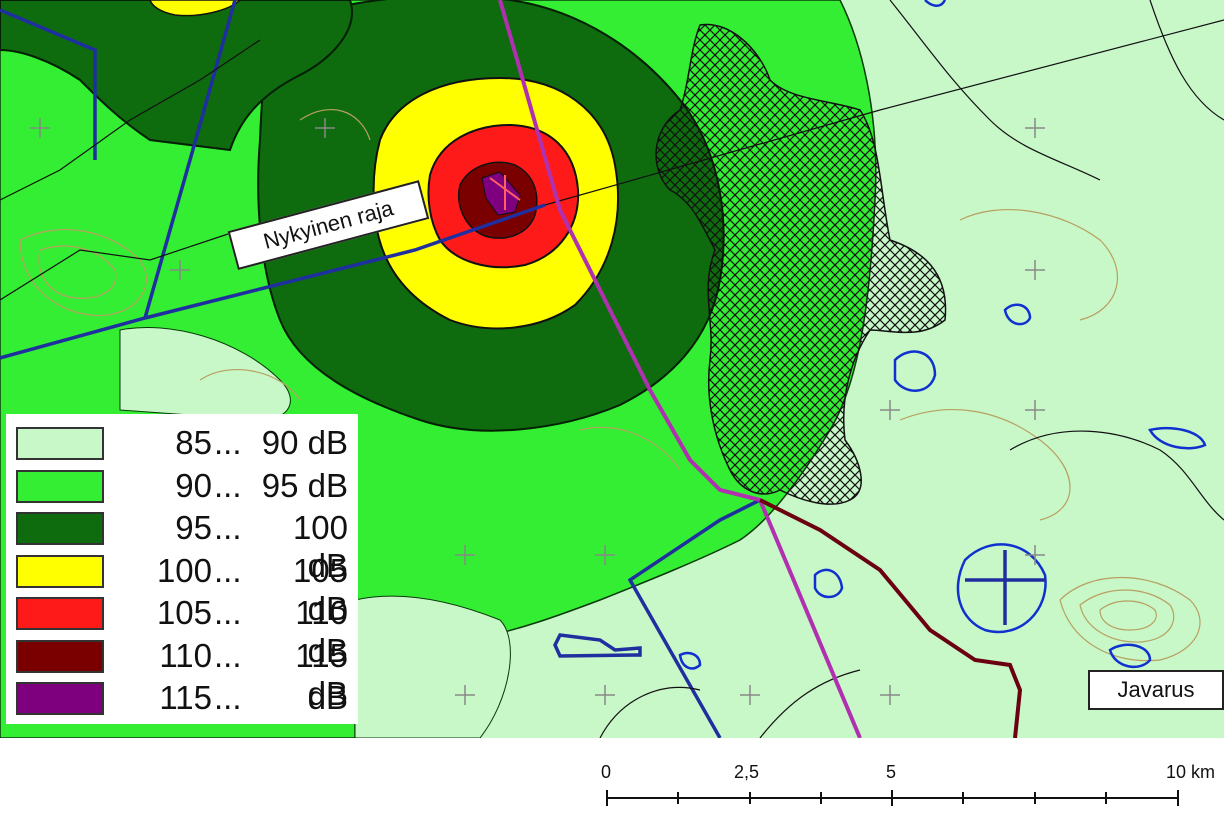 Image resolution: width=1224 pixels, height=821 pixels. What do you see at coordinates (606, 772) in the screenshot?
I see `scale-tick-label: 0` at bounding box center [606, 772].